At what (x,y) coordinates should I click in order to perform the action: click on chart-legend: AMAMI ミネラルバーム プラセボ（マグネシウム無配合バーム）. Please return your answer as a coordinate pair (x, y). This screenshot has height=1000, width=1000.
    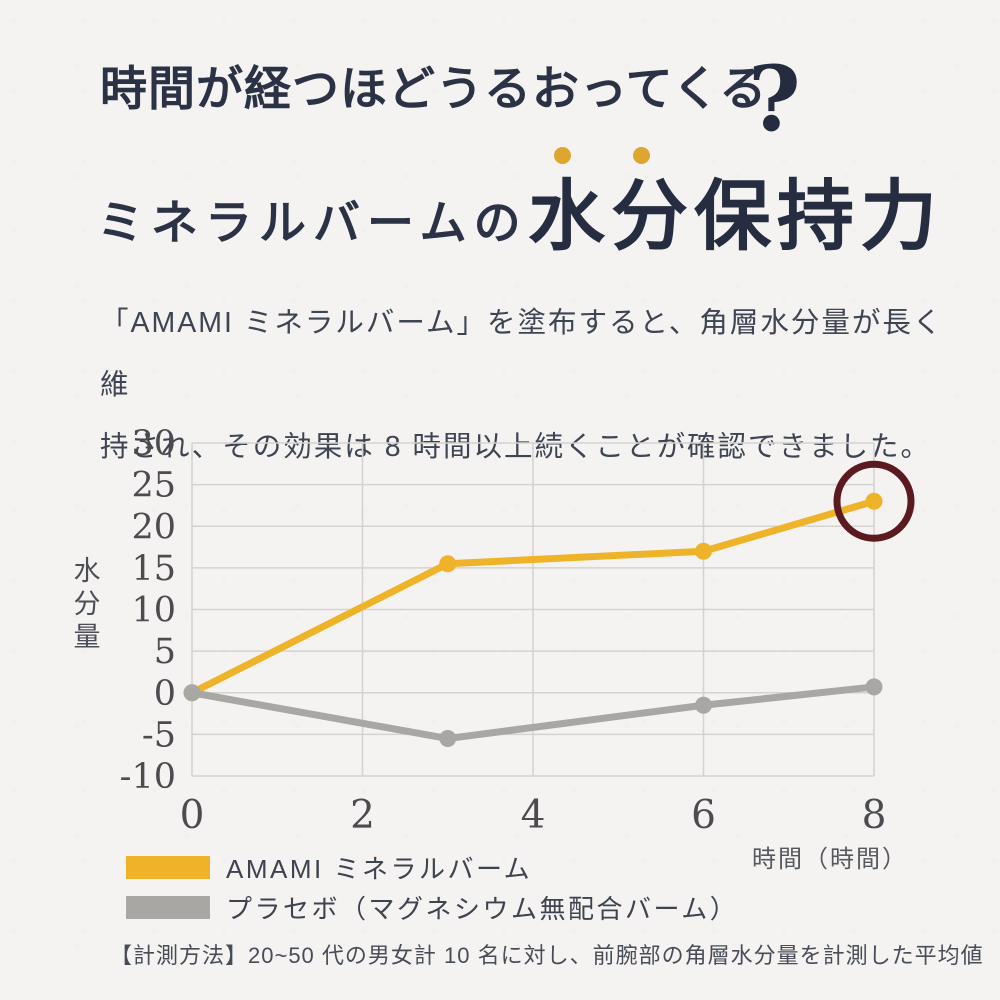
    Looking at the image, I should click on (432, 895).